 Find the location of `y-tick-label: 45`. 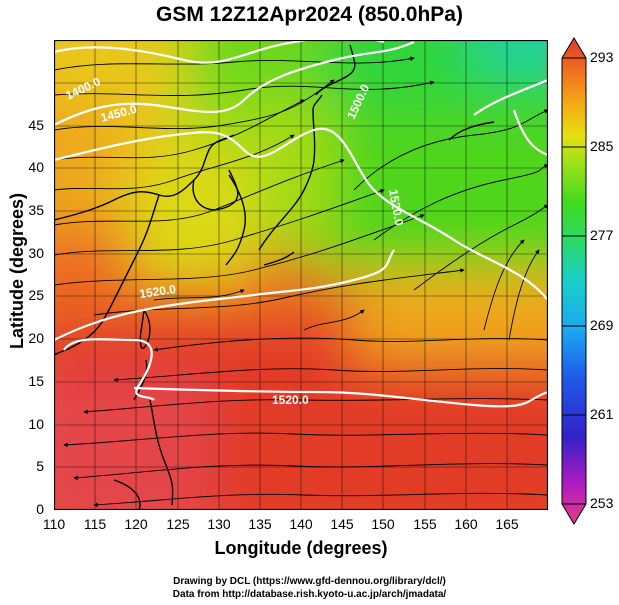

y-tick-label: 45 is located at coordinates (36, 125).